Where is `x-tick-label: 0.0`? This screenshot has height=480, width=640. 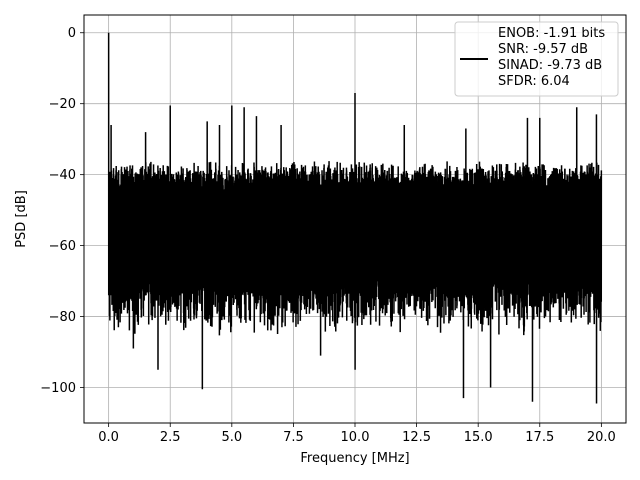
x-tick-label: 0.0 is located at coordinates (108, 437).